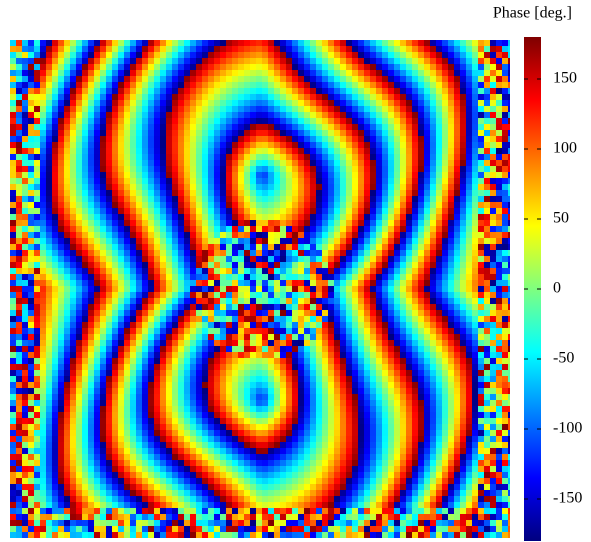 The image size is (591, 542). I want to click on colorbar-label: Phase [deg.], so click(532, 13).